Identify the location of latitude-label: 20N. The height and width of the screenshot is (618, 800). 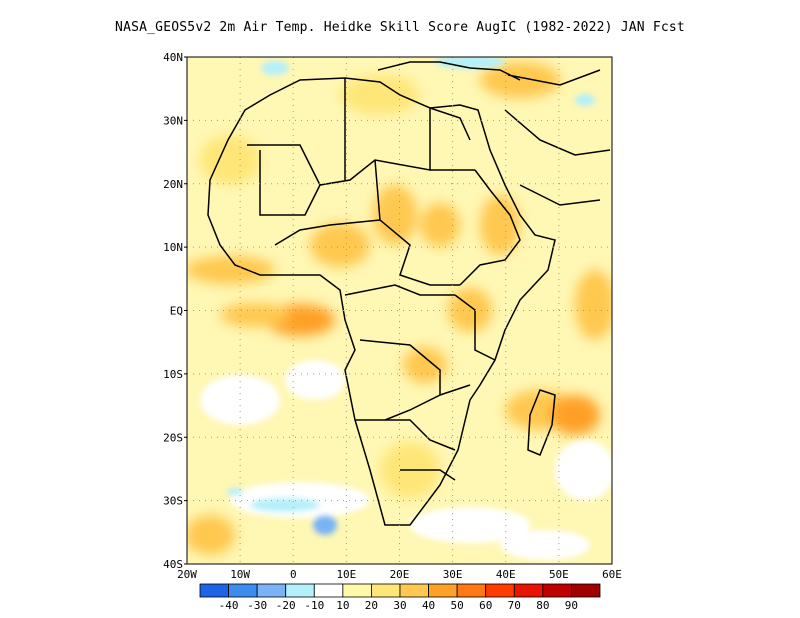
(173, 184).